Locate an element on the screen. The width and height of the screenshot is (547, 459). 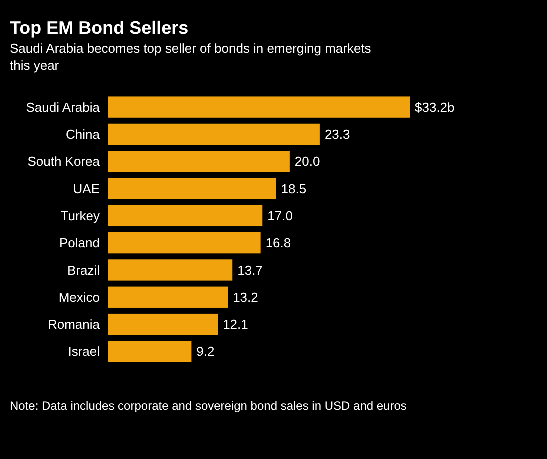
y-tick-label: Mexico is located at coordinates (79, 297).